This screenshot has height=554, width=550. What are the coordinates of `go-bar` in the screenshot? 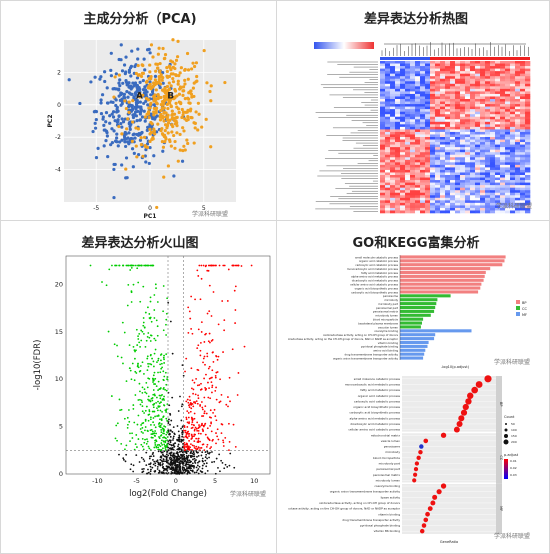 It's located at (412, 358).